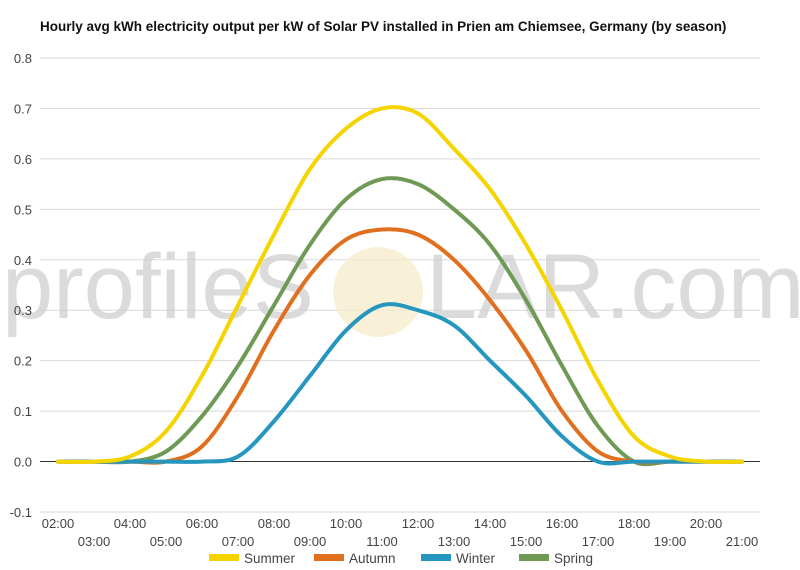  I want to click on x-tick-label-lower: 11:00, so click(382, 541).